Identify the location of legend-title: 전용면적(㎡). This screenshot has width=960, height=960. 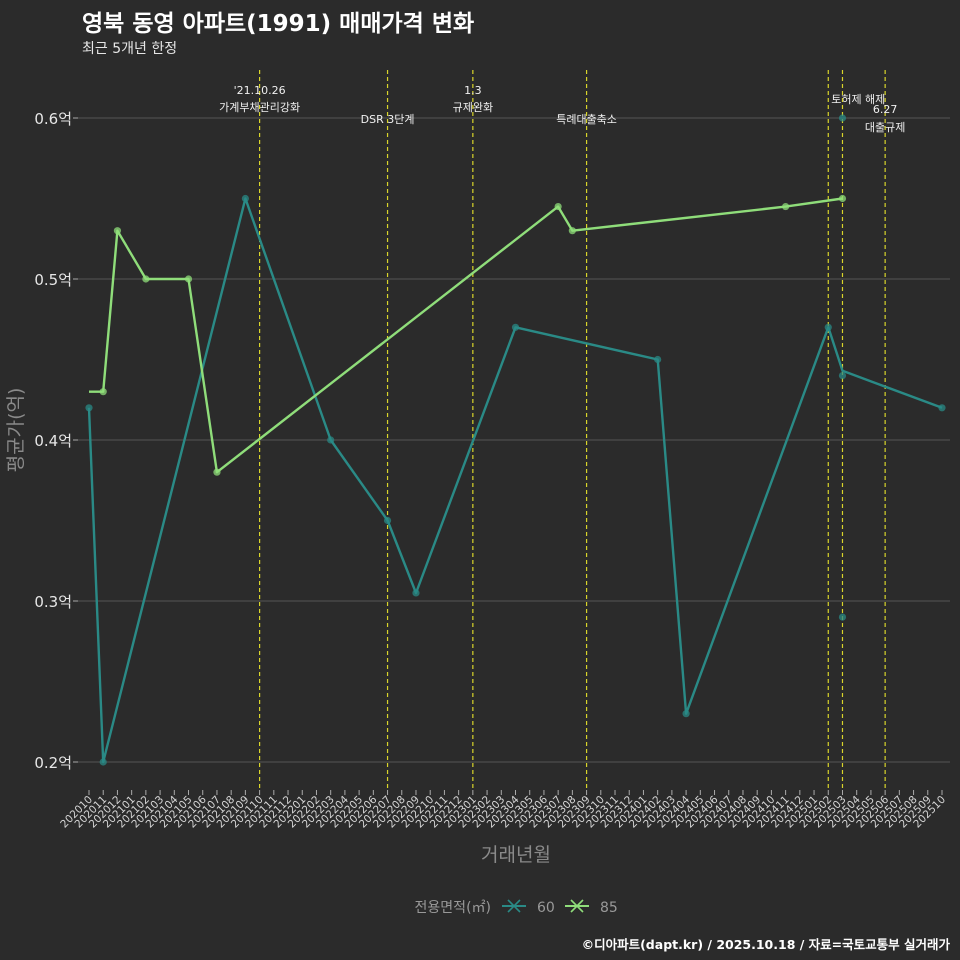
(453, 908).